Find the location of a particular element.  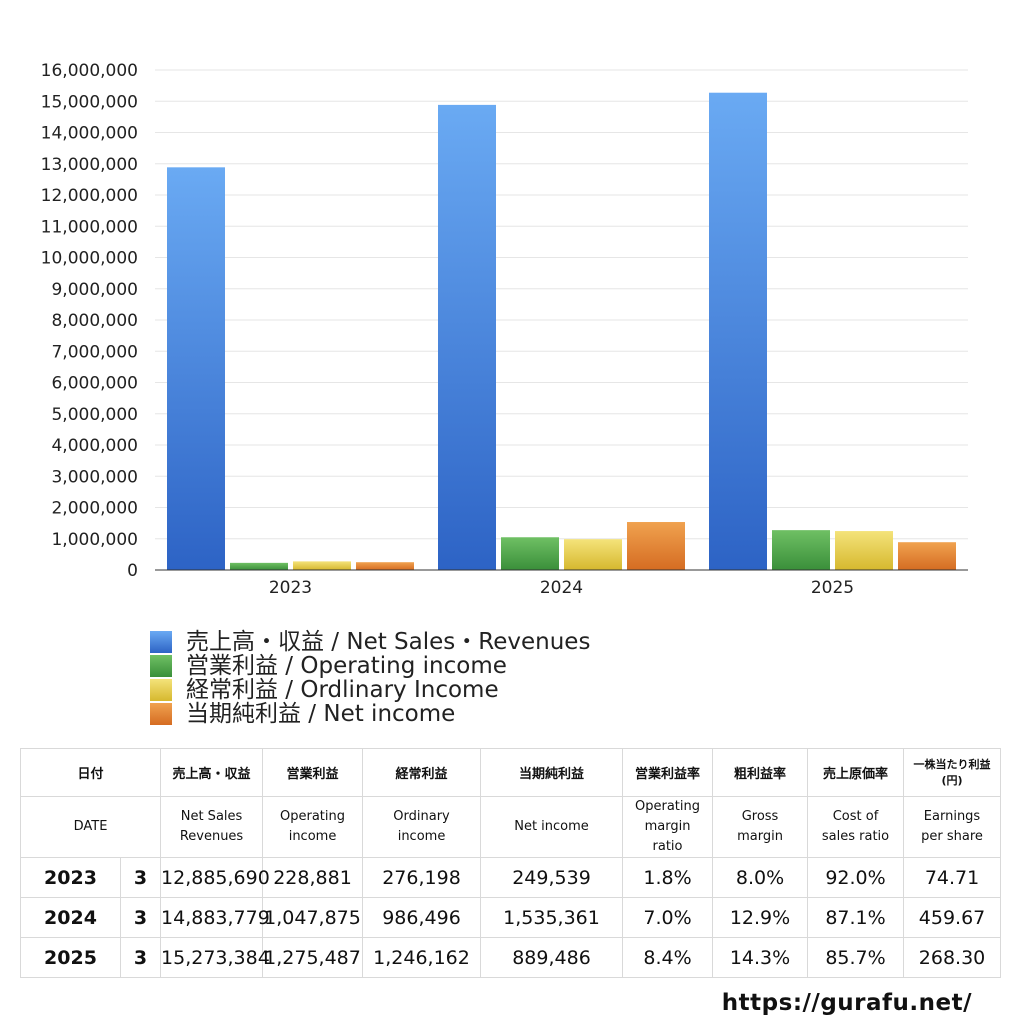

legend-swatch-operating-income is located at coordinates (161, 666).